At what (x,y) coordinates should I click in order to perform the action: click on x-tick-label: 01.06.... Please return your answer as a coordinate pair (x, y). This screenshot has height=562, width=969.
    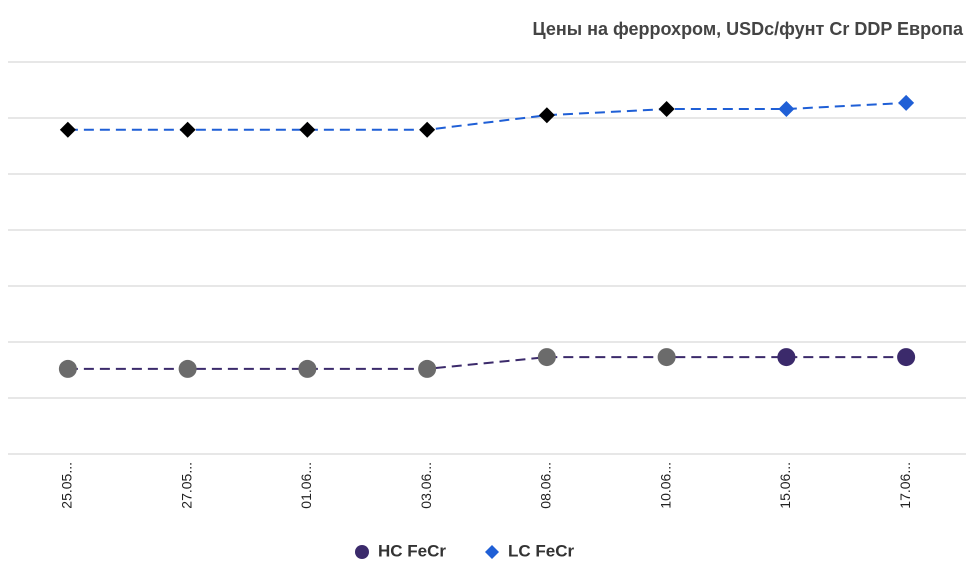
    Looking at the image, I should click on (306, 485).